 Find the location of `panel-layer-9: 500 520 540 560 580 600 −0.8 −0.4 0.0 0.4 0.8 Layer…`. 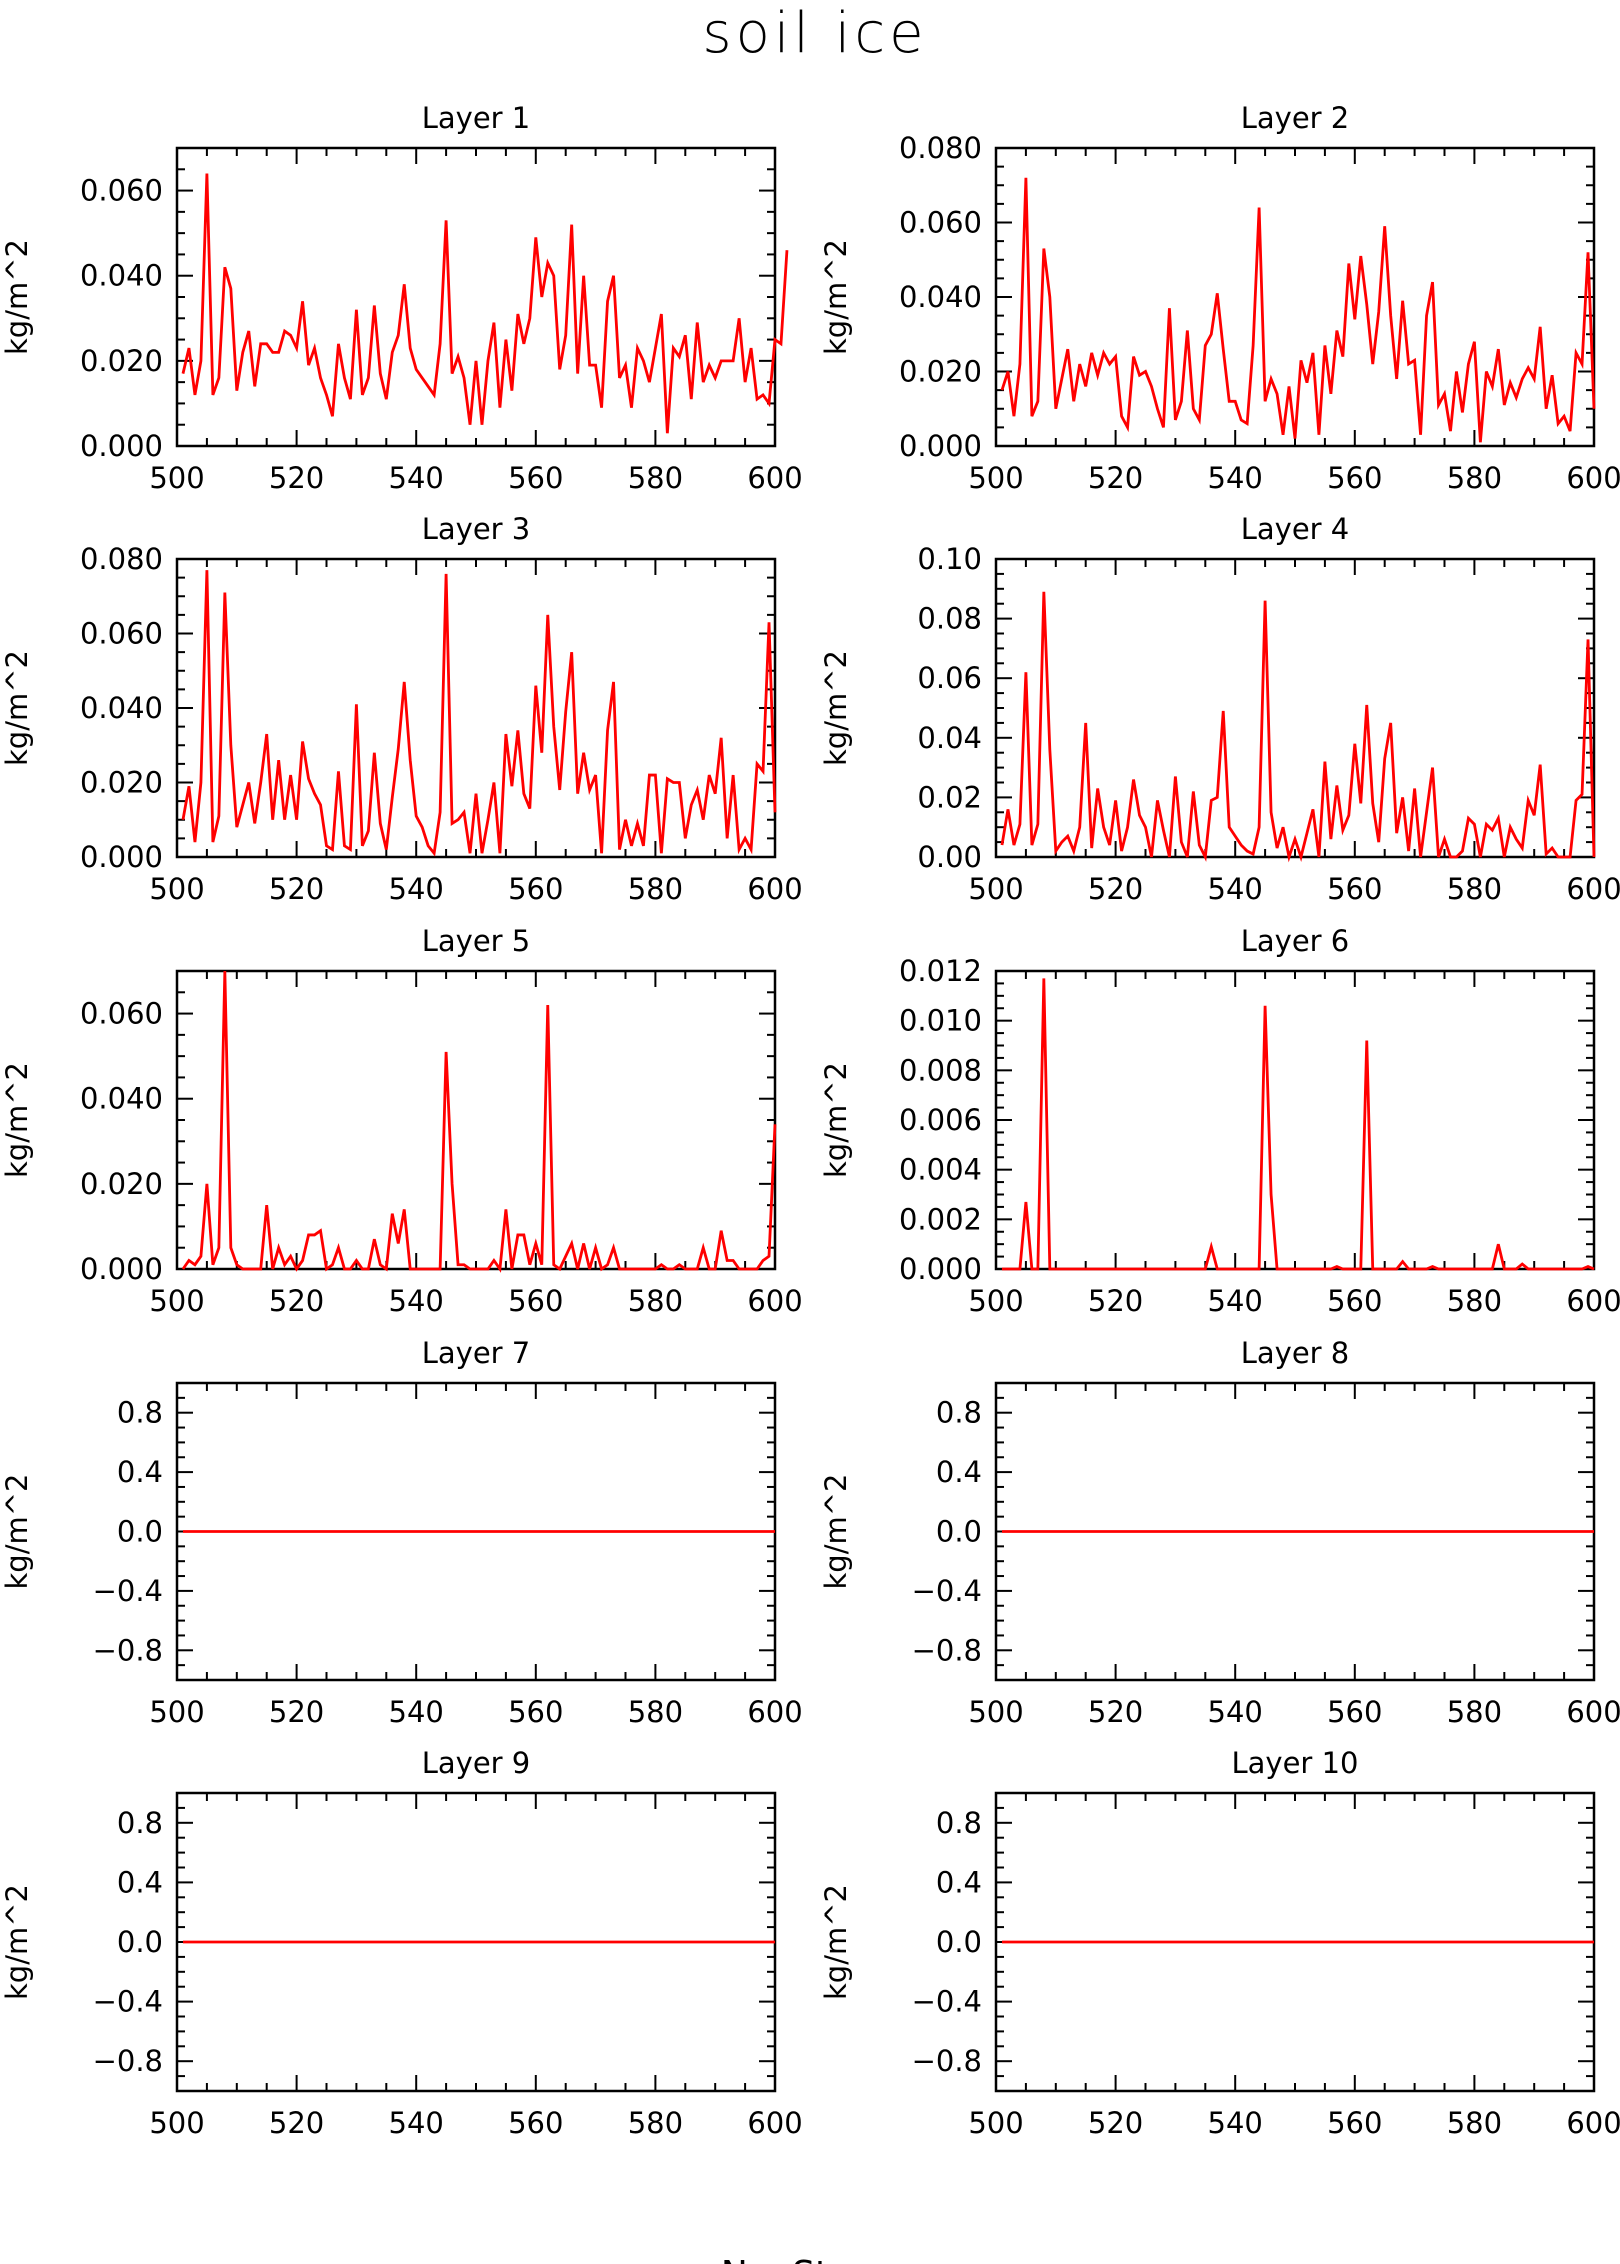

panel-layer-9: 500 520 540 560 580 600 −0.8 −0.4 0.0 0.4 0.8 Layer… is located at coordinates (401, 1943).